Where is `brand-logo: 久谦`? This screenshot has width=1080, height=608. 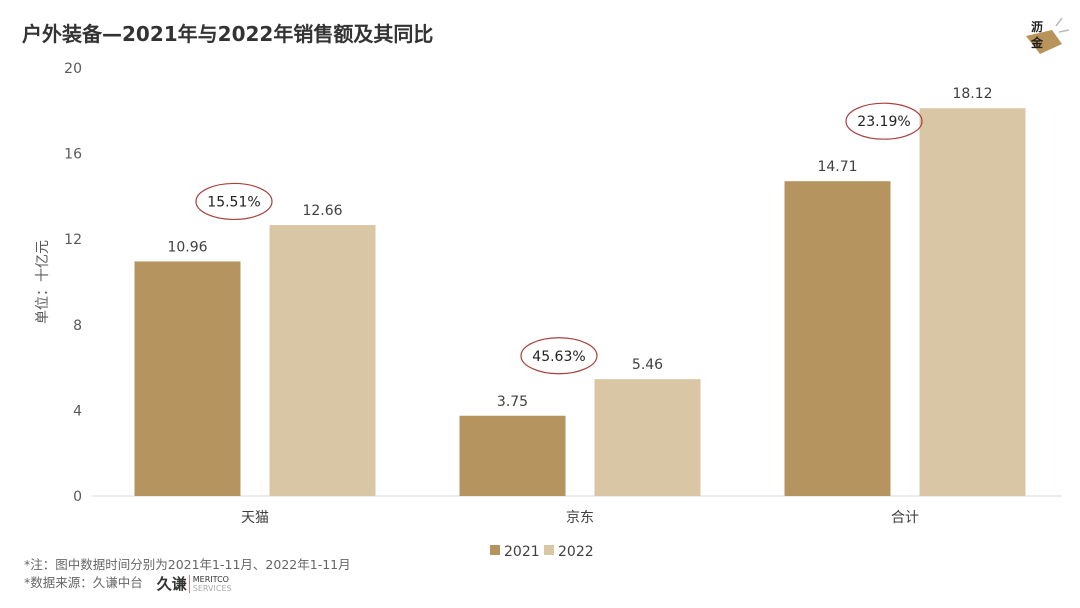 brand-logo: 久谦 is located at coordinates (171, 583).